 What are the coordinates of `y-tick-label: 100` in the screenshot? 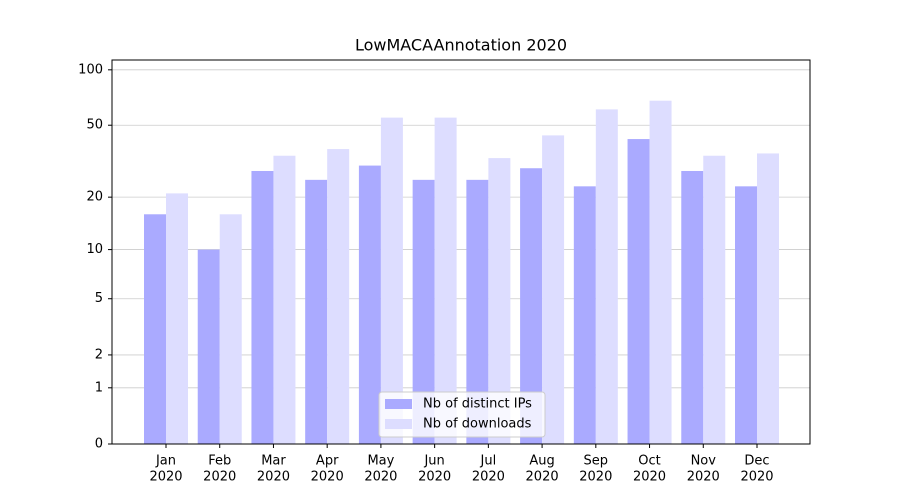 It's located at (90, 69).